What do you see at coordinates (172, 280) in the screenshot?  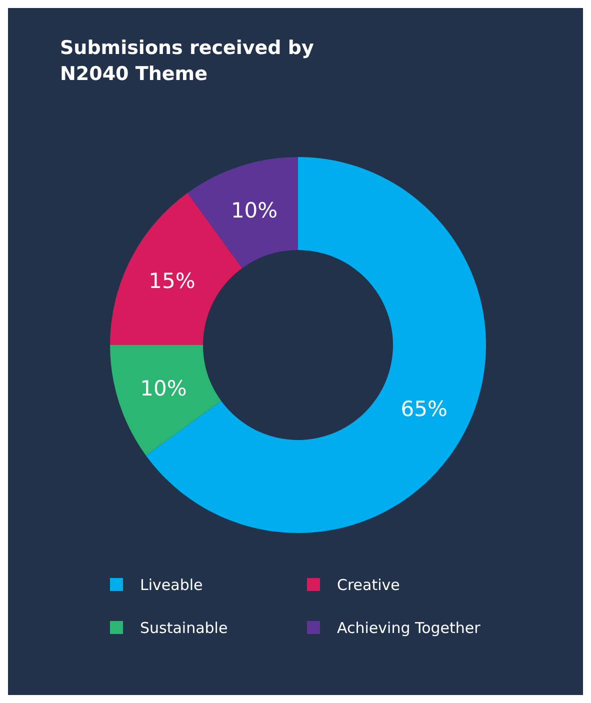 I see `data-label: 15%` at bounding box center [172, 280].